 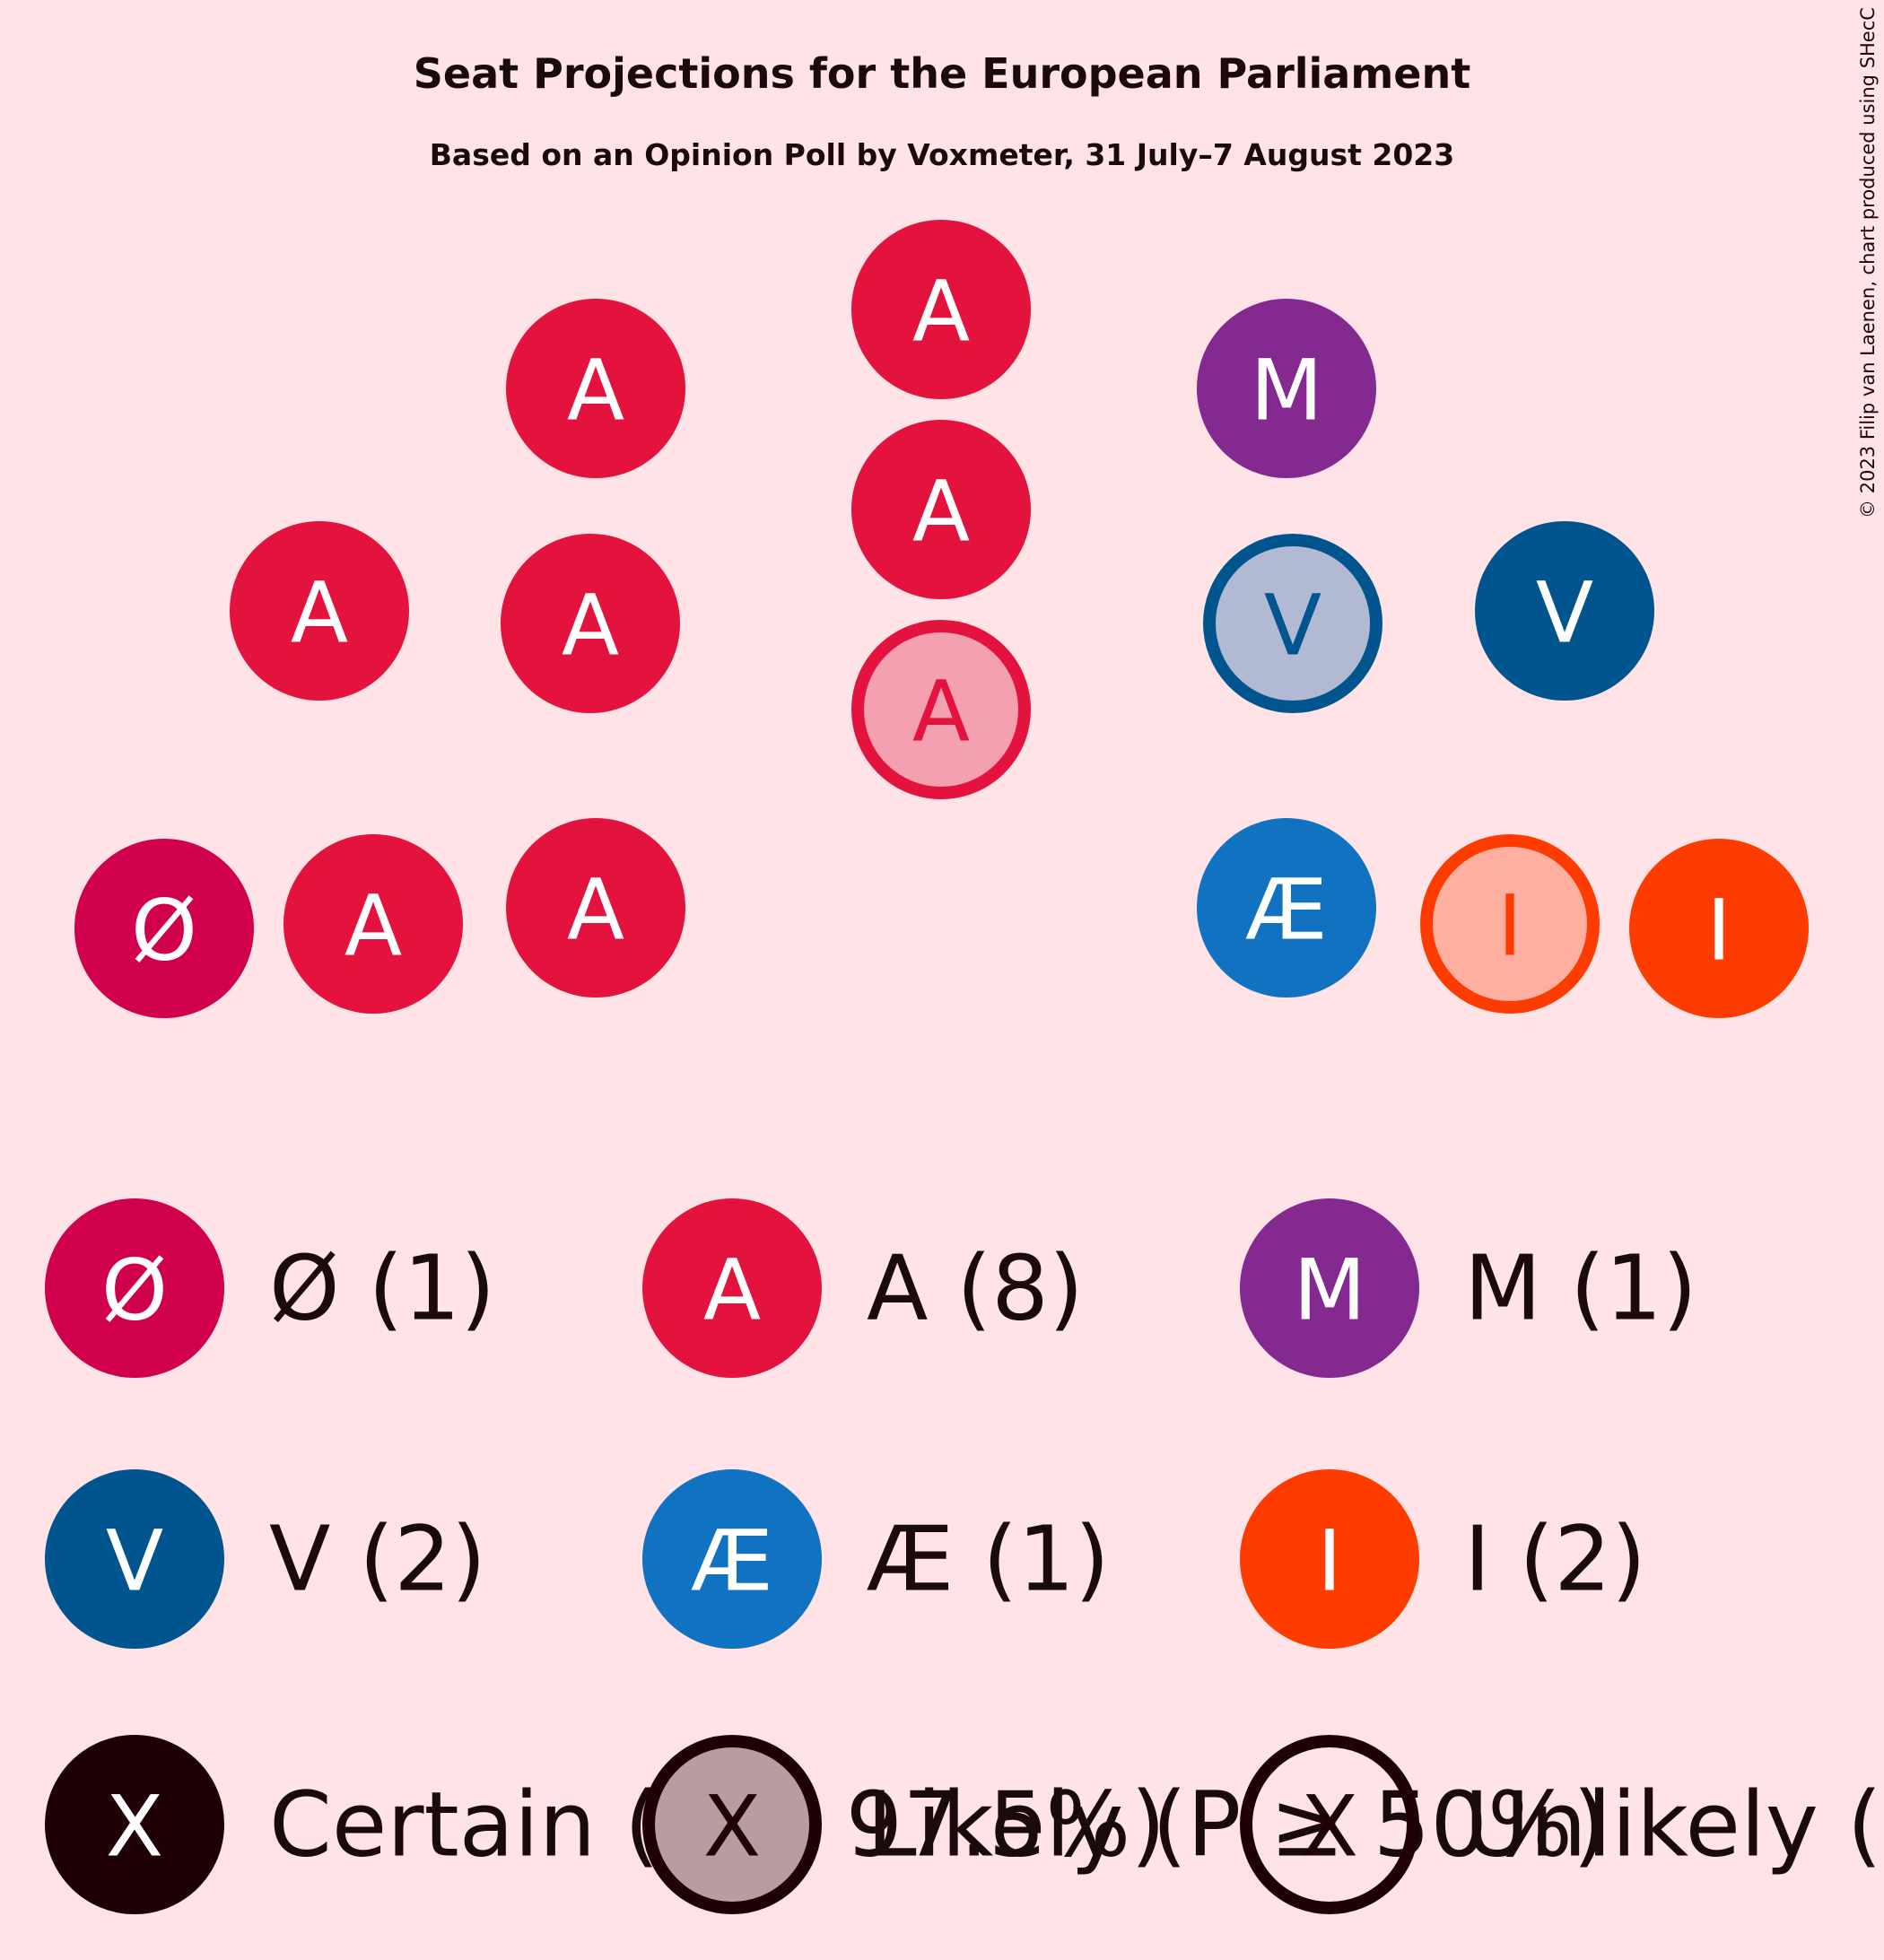 What do you see at coordinates (164, 932) in the screenshot?
I see `seat-o-letter: Ø` at bounding box center [164, 932].